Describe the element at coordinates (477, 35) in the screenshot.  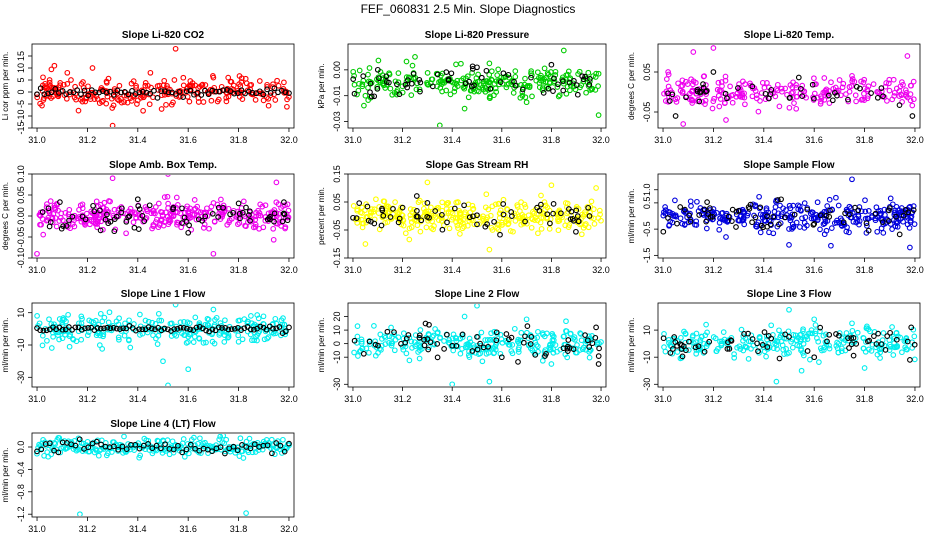
I see `panel-title: Slope Li-820 Pressure` at that location.